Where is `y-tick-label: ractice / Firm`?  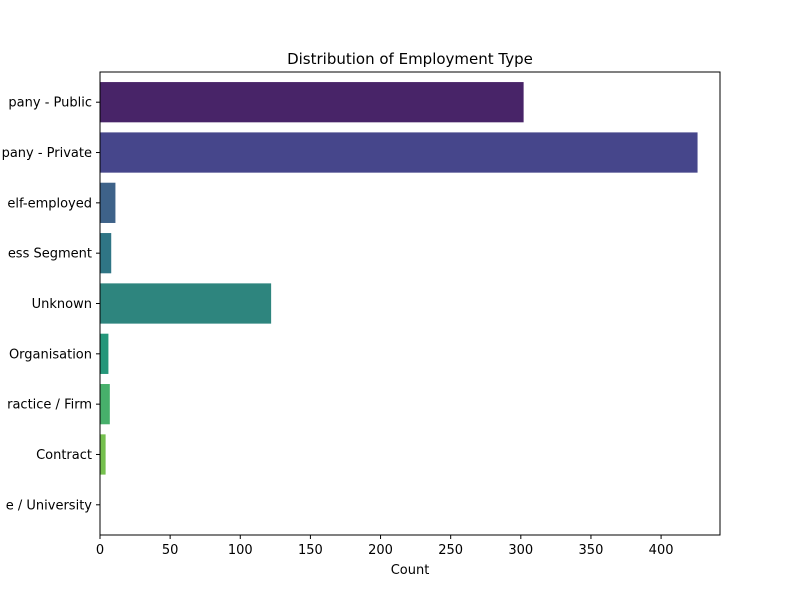 y-tick-label: ractice / Firm is located at coordinates (49, 405).